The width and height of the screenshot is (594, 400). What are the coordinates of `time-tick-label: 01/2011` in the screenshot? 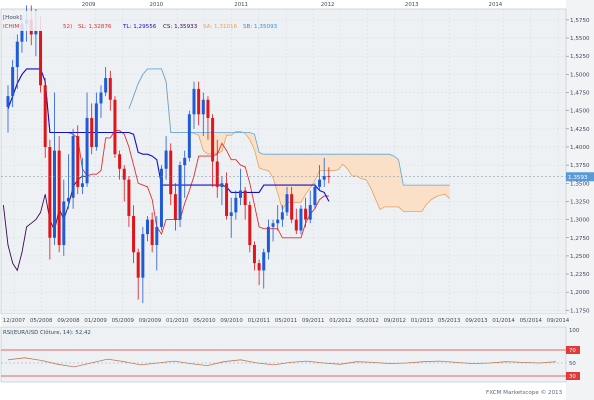 It's located at (259, 321).